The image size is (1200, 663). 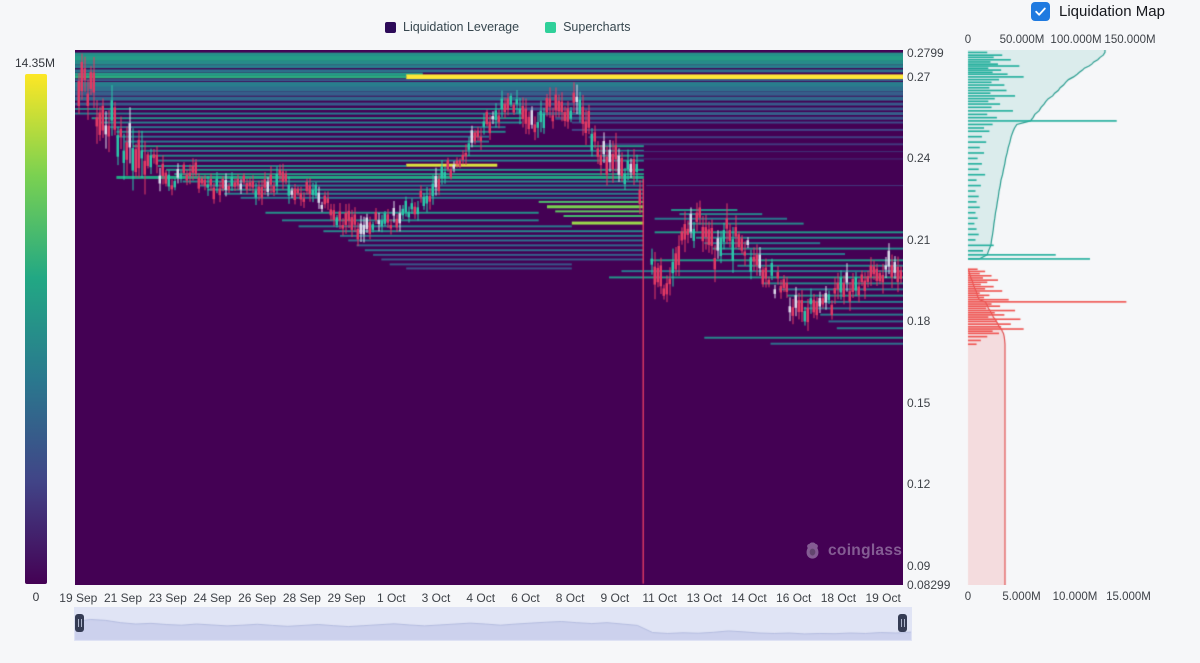 What do you see at coordinates (301, 598) in the screenshot?
I see `x-axis-tick: 28 Sep` at bounding box center [301, 598].